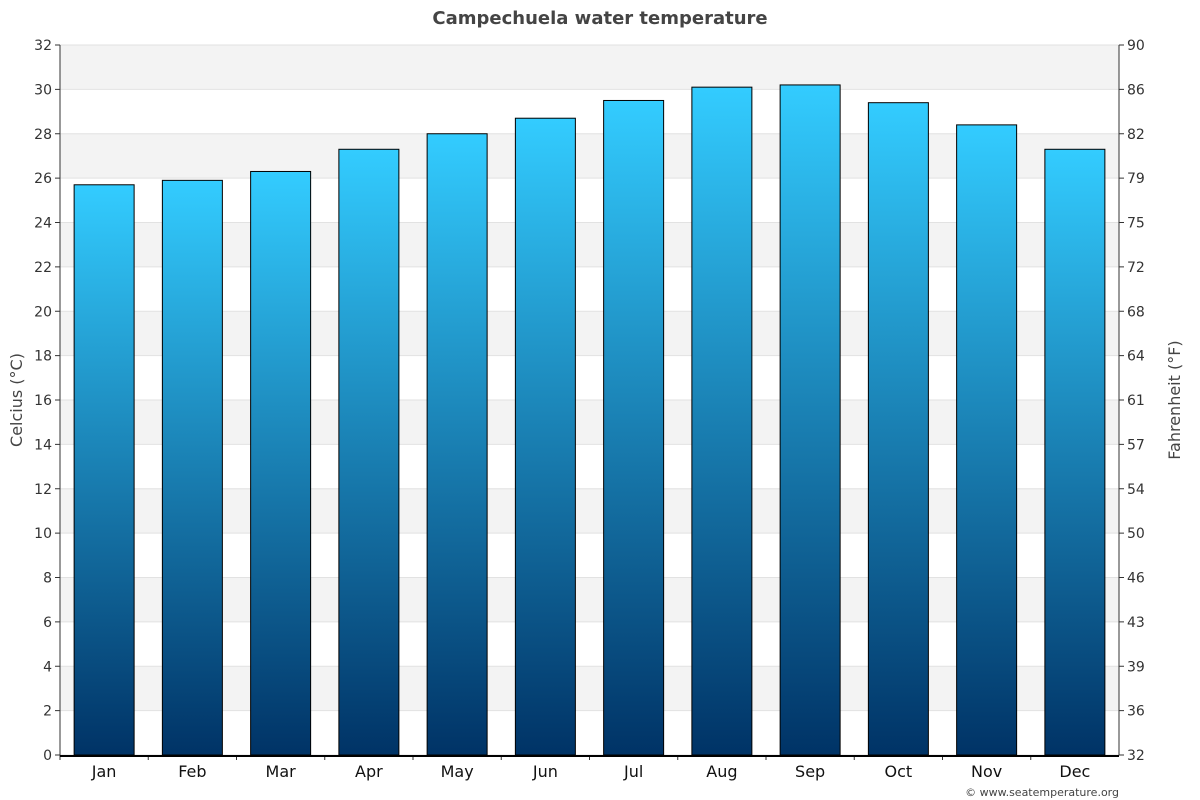 The height and width of the screenshot is (800, 1200). What do you see at coordinates (1075, 452) in the screenshot?
I see `bar-dec` at bounding box center [1075, 452].